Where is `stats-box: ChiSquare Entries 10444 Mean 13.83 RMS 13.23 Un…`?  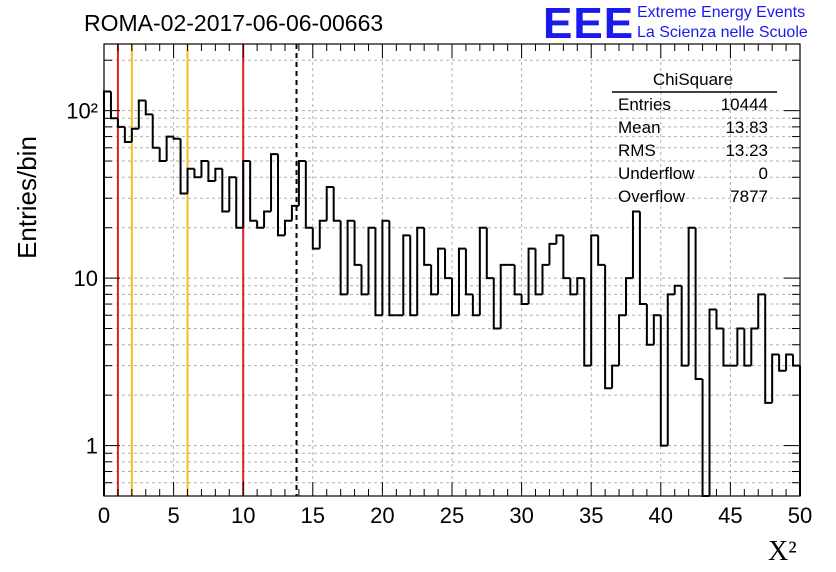 stats-box: ChiSquare Entries 10444 Mean 13.83 RMS 13.23 Un… is located at coordinates (694, 138).